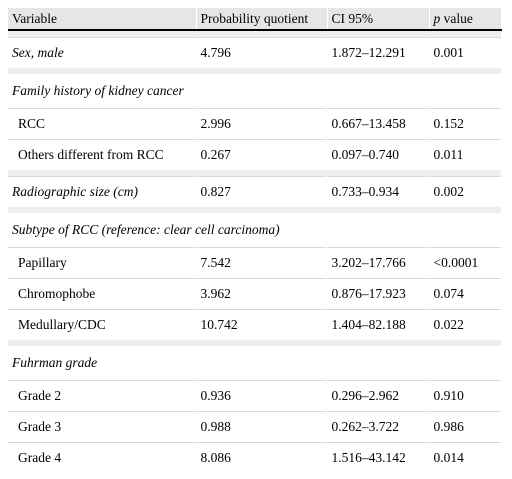  What do you see at coordinates (102, 124) in the screenshot?
I see `row-variable: RCC` at bounding box center [102, 124].